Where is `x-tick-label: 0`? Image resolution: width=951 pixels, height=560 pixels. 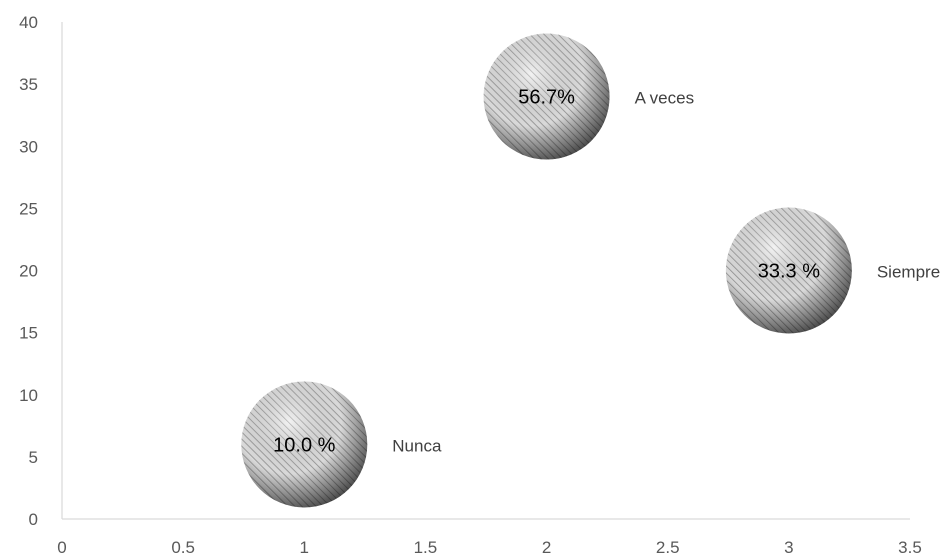 x-tick-label: 0 is located at coordinates (61, 547).